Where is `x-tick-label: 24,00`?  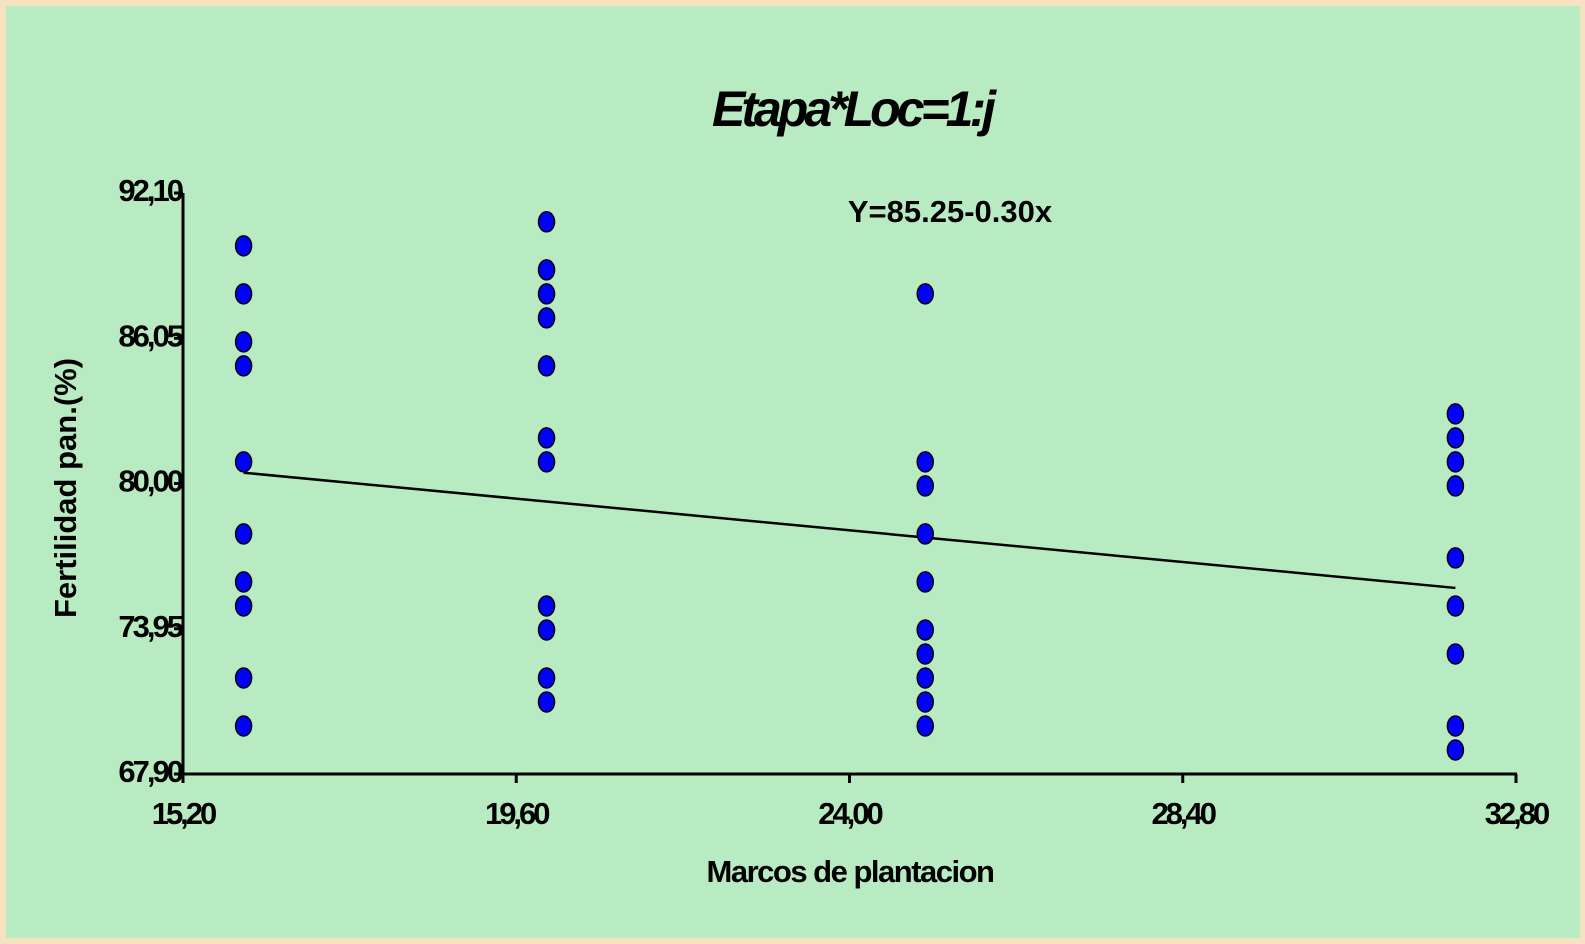
x-tick-label: 24,00 is located at coordinates (850, 813).